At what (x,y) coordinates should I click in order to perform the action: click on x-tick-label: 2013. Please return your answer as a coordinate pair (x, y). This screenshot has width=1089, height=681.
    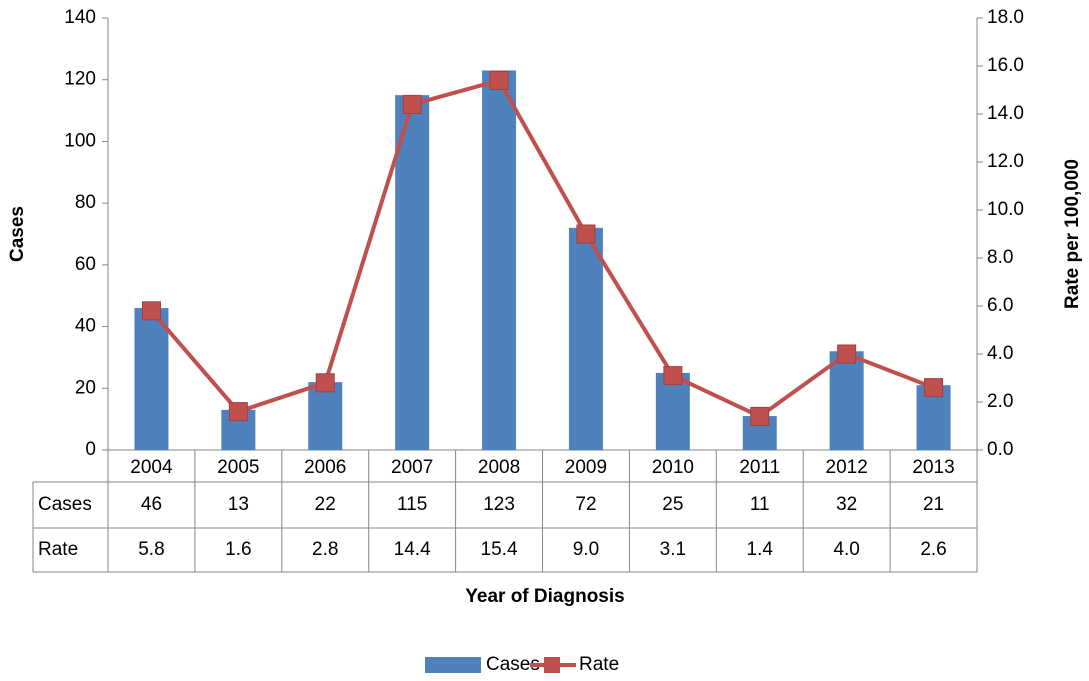
    Looking at the image, I should click on (933, 467).